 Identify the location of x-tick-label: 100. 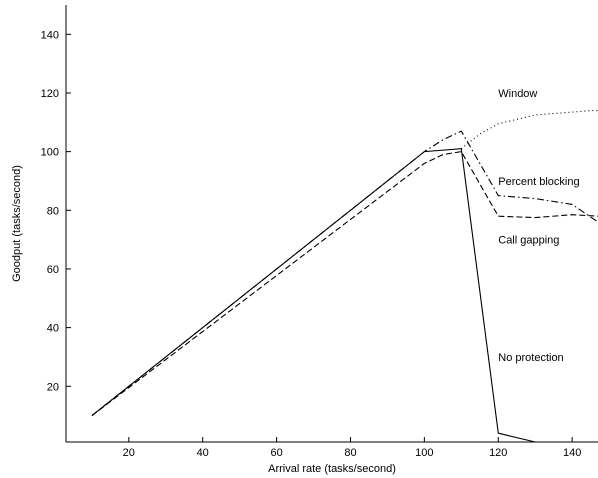
(424, 453).